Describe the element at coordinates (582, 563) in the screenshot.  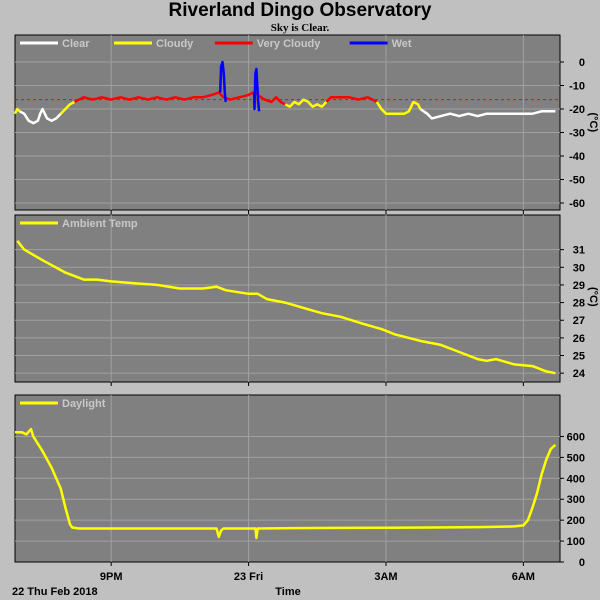
I see `daylight-ytick-label: 0` at that location.